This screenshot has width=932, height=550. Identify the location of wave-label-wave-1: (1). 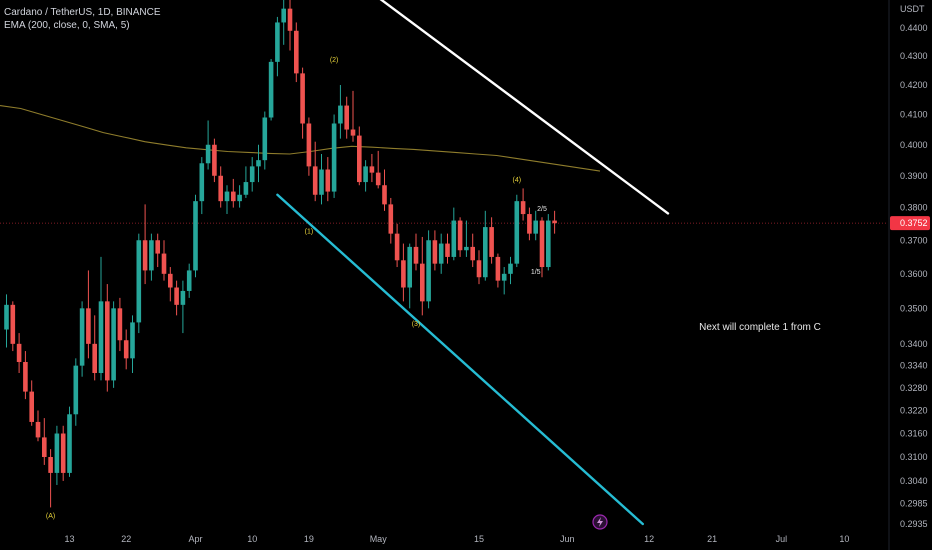
(309, 232).